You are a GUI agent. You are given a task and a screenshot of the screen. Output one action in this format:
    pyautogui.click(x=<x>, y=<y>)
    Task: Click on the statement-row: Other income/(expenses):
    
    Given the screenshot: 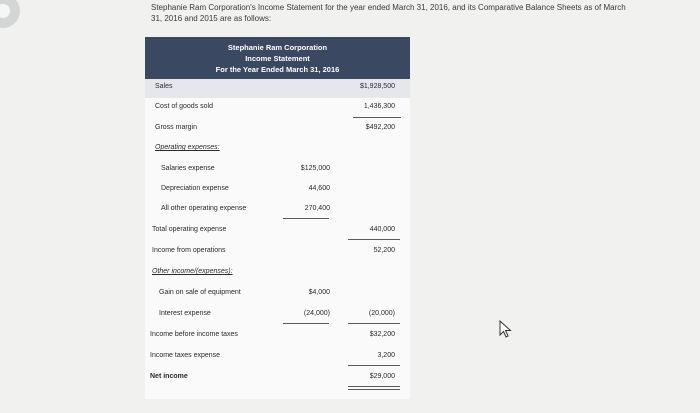 What is the action you would take?
    pyautogui.click(x=277, y=274)
    